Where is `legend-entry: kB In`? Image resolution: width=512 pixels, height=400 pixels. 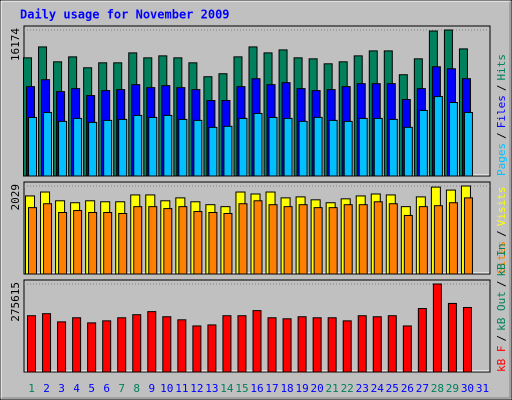
legend-entry: kB In is located at coordinates (501, 259).